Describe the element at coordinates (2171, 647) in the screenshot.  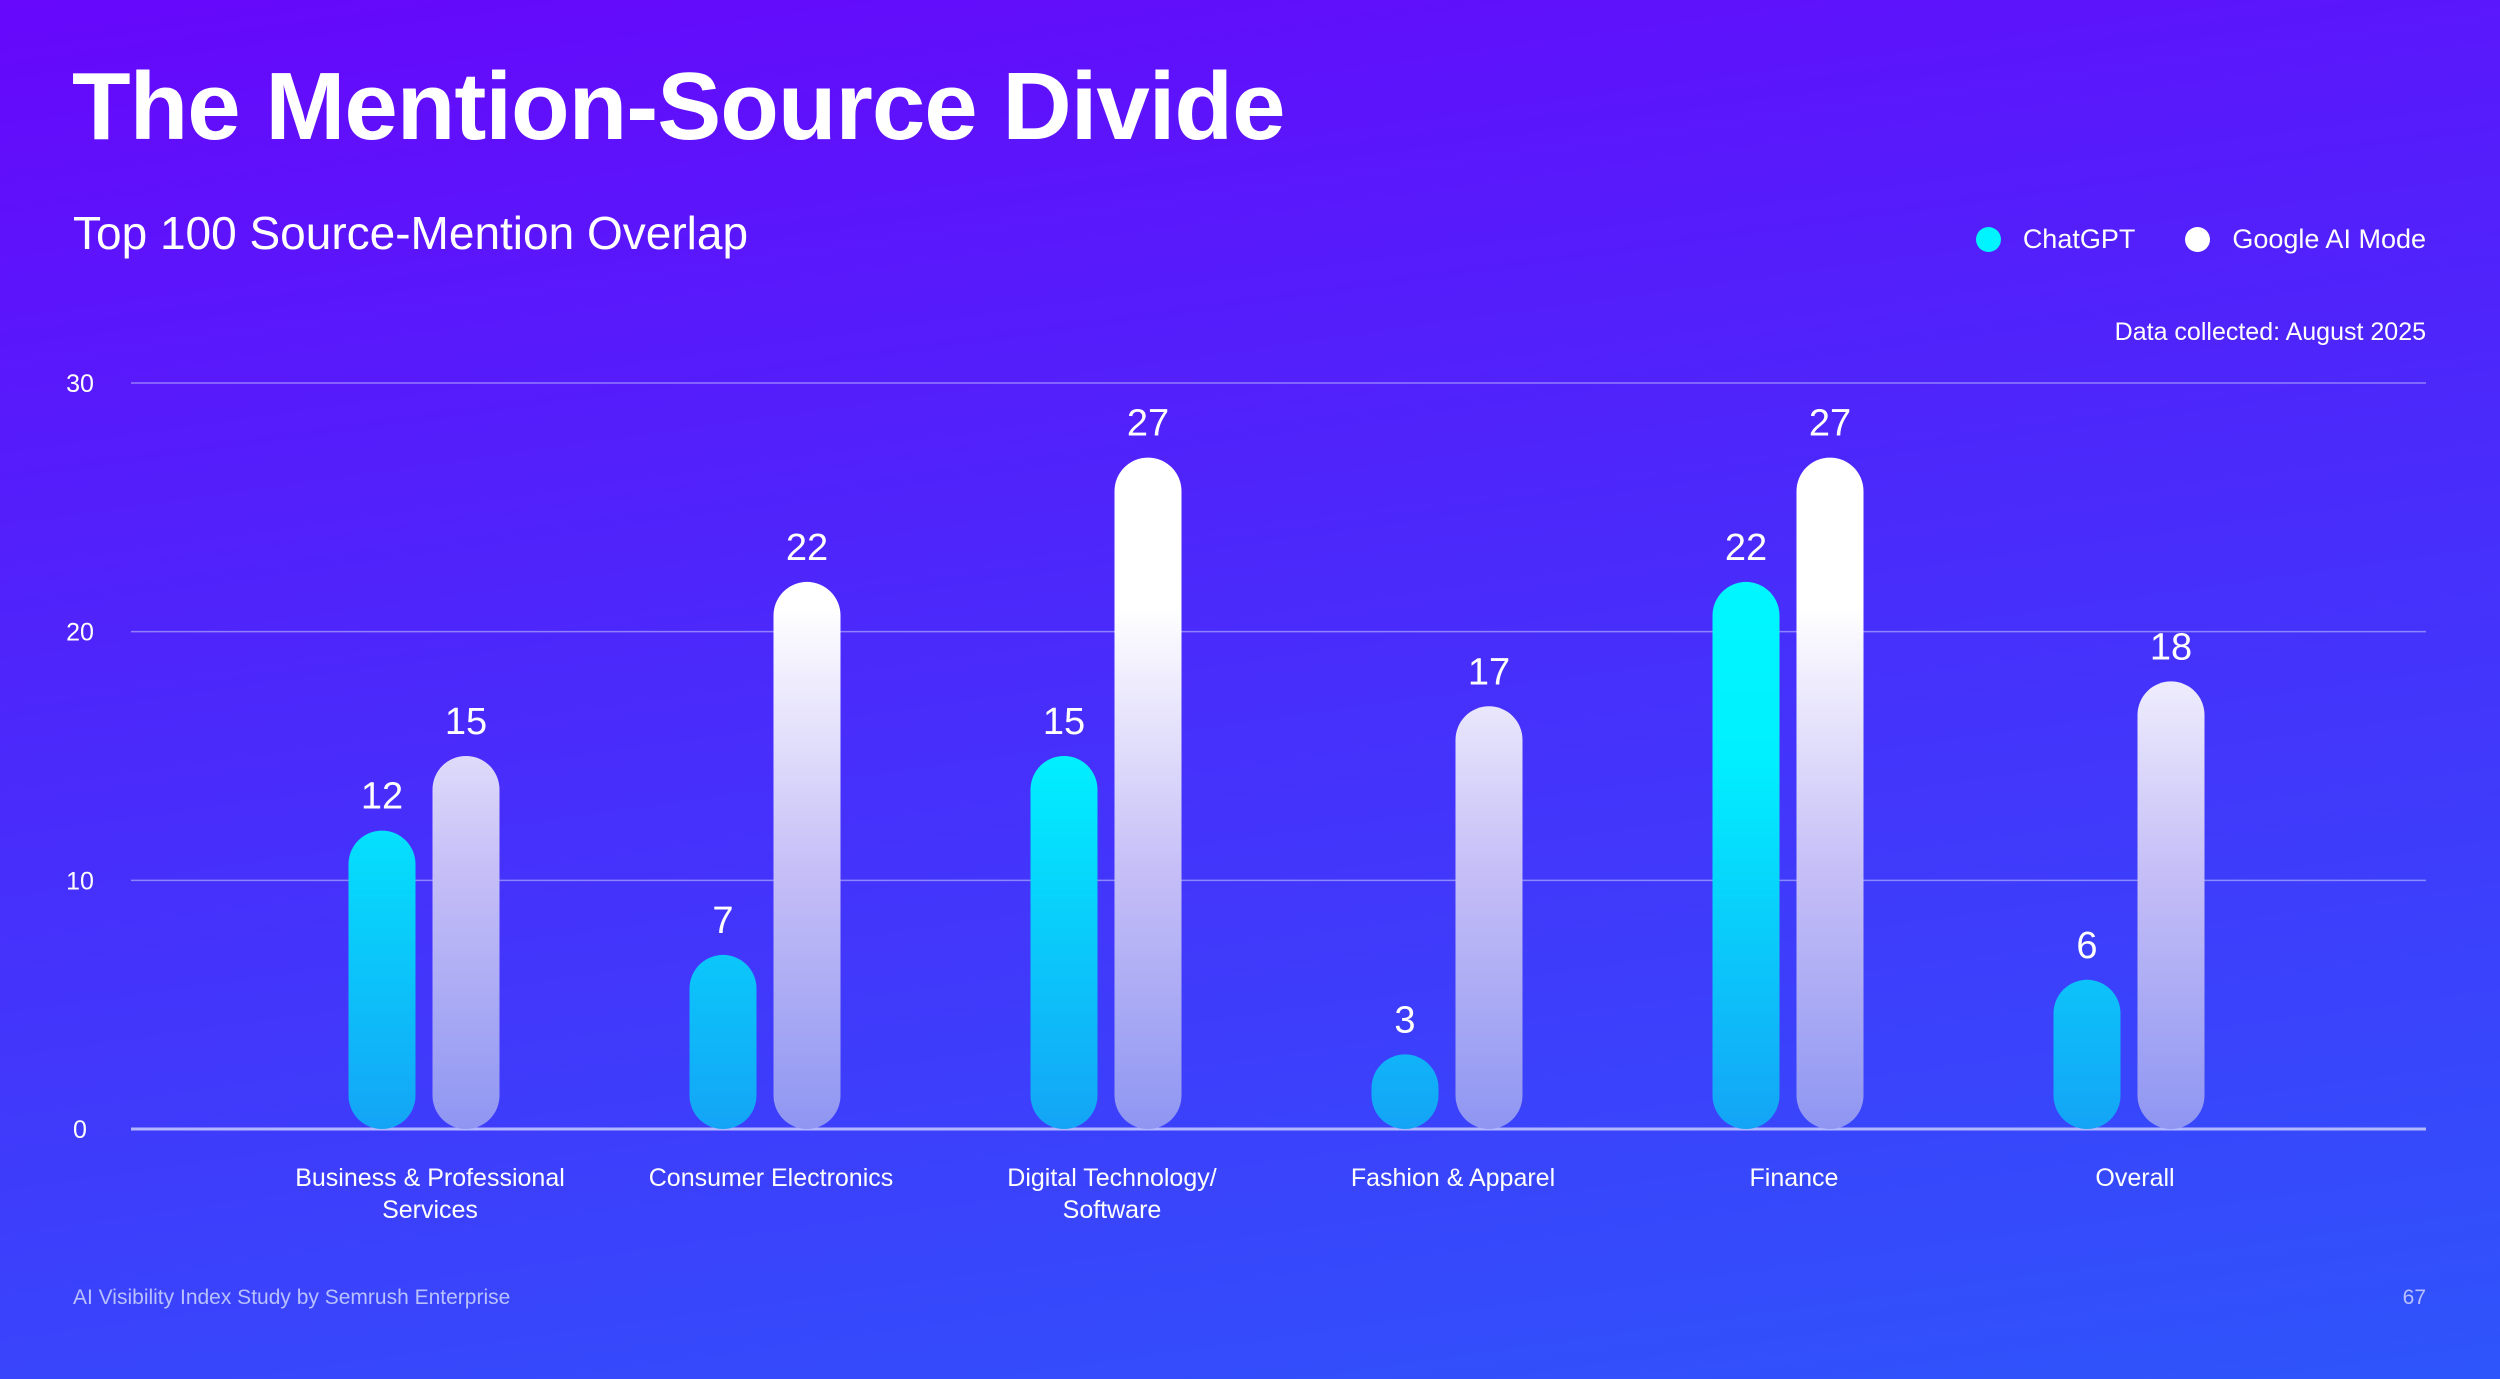
I see `data-label: 18` at that location.